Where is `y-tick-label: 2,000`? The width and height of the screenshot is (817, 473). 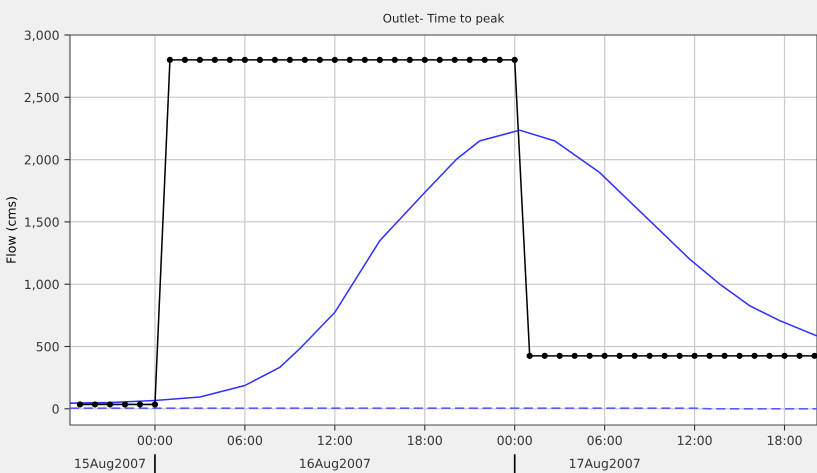 y-tick-label: 2,000 is located at coordinates (41, 160).